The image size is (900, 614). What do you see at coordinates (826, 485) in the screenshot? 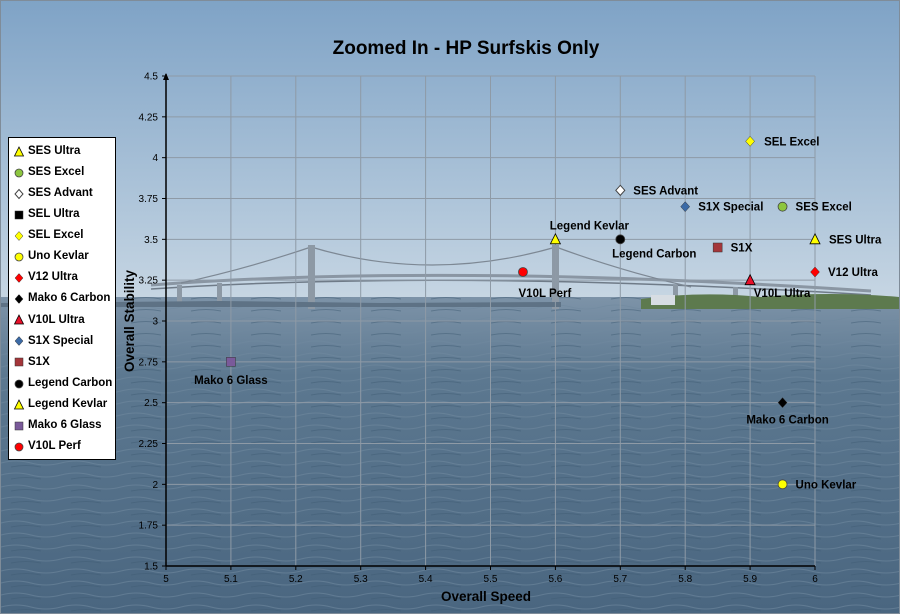
I see `point-label: Uno Kevlar` at bounding box center [826, 485].